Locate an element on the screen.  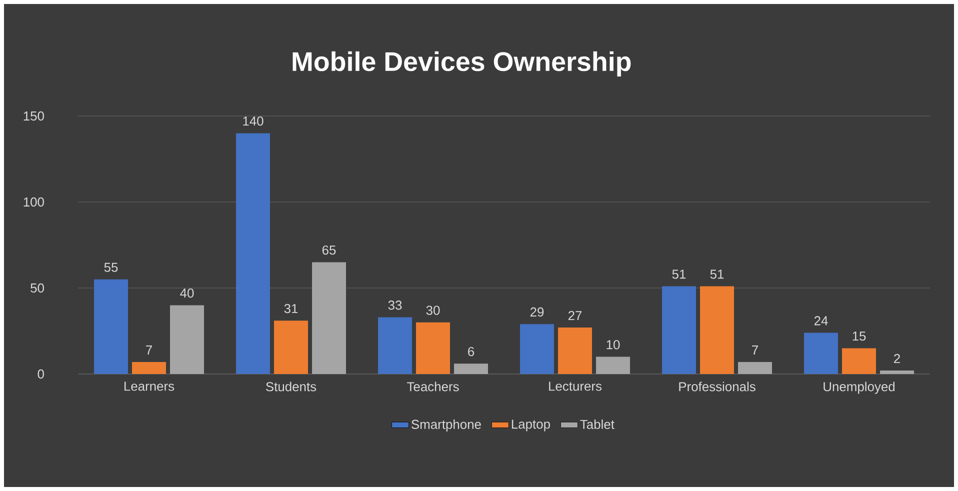
data-label: 31 is located at coordinates (291, 309).